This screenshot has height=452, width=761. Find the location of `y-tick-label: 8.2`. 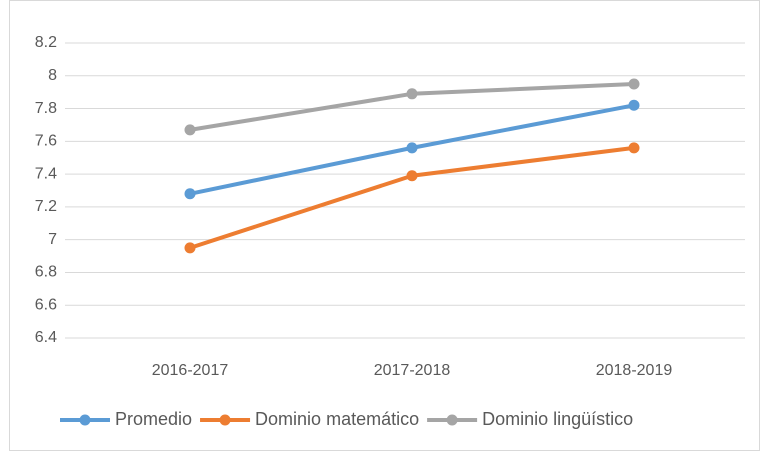

y-tick-label: 8.2 is located at coordinates (46, 42).